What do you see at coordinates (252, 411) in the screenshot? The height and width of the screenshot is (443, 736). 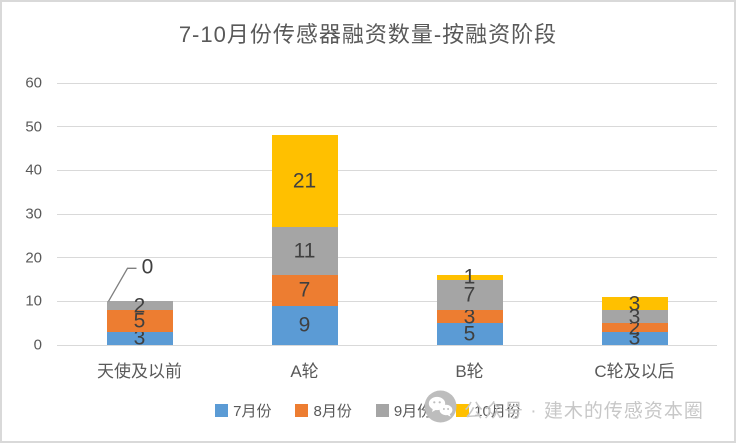 I see `legend-label: 7月份` at bounding box center [252, 411].